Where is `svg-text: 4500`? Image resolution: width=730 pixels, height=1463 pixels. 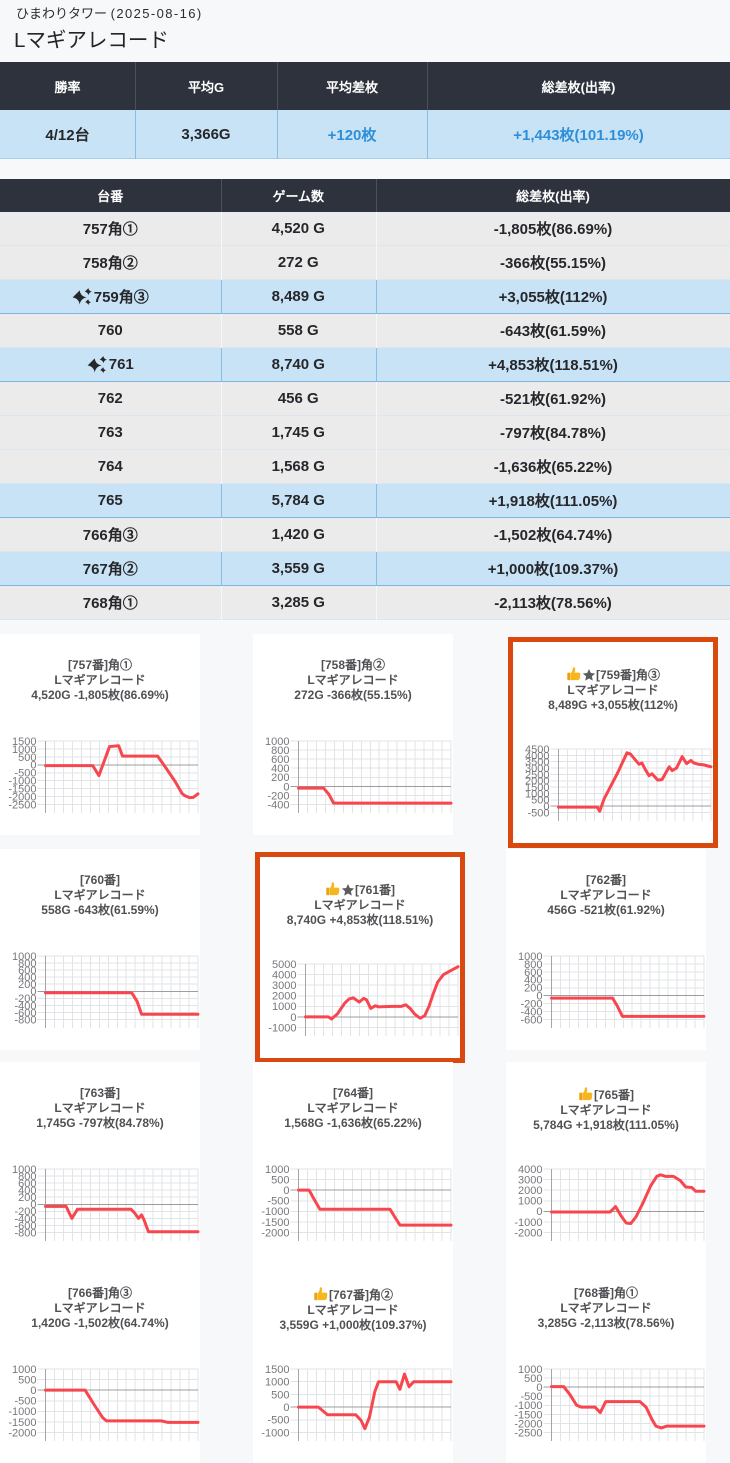 svg-text: 4500 is located at coordinates (537, 750).